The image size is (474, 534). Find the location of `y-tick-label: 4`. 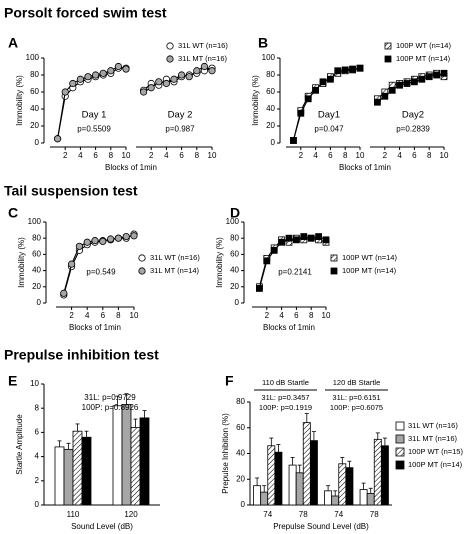

y-tick-label: 4 is located at coordinates (37, 456).